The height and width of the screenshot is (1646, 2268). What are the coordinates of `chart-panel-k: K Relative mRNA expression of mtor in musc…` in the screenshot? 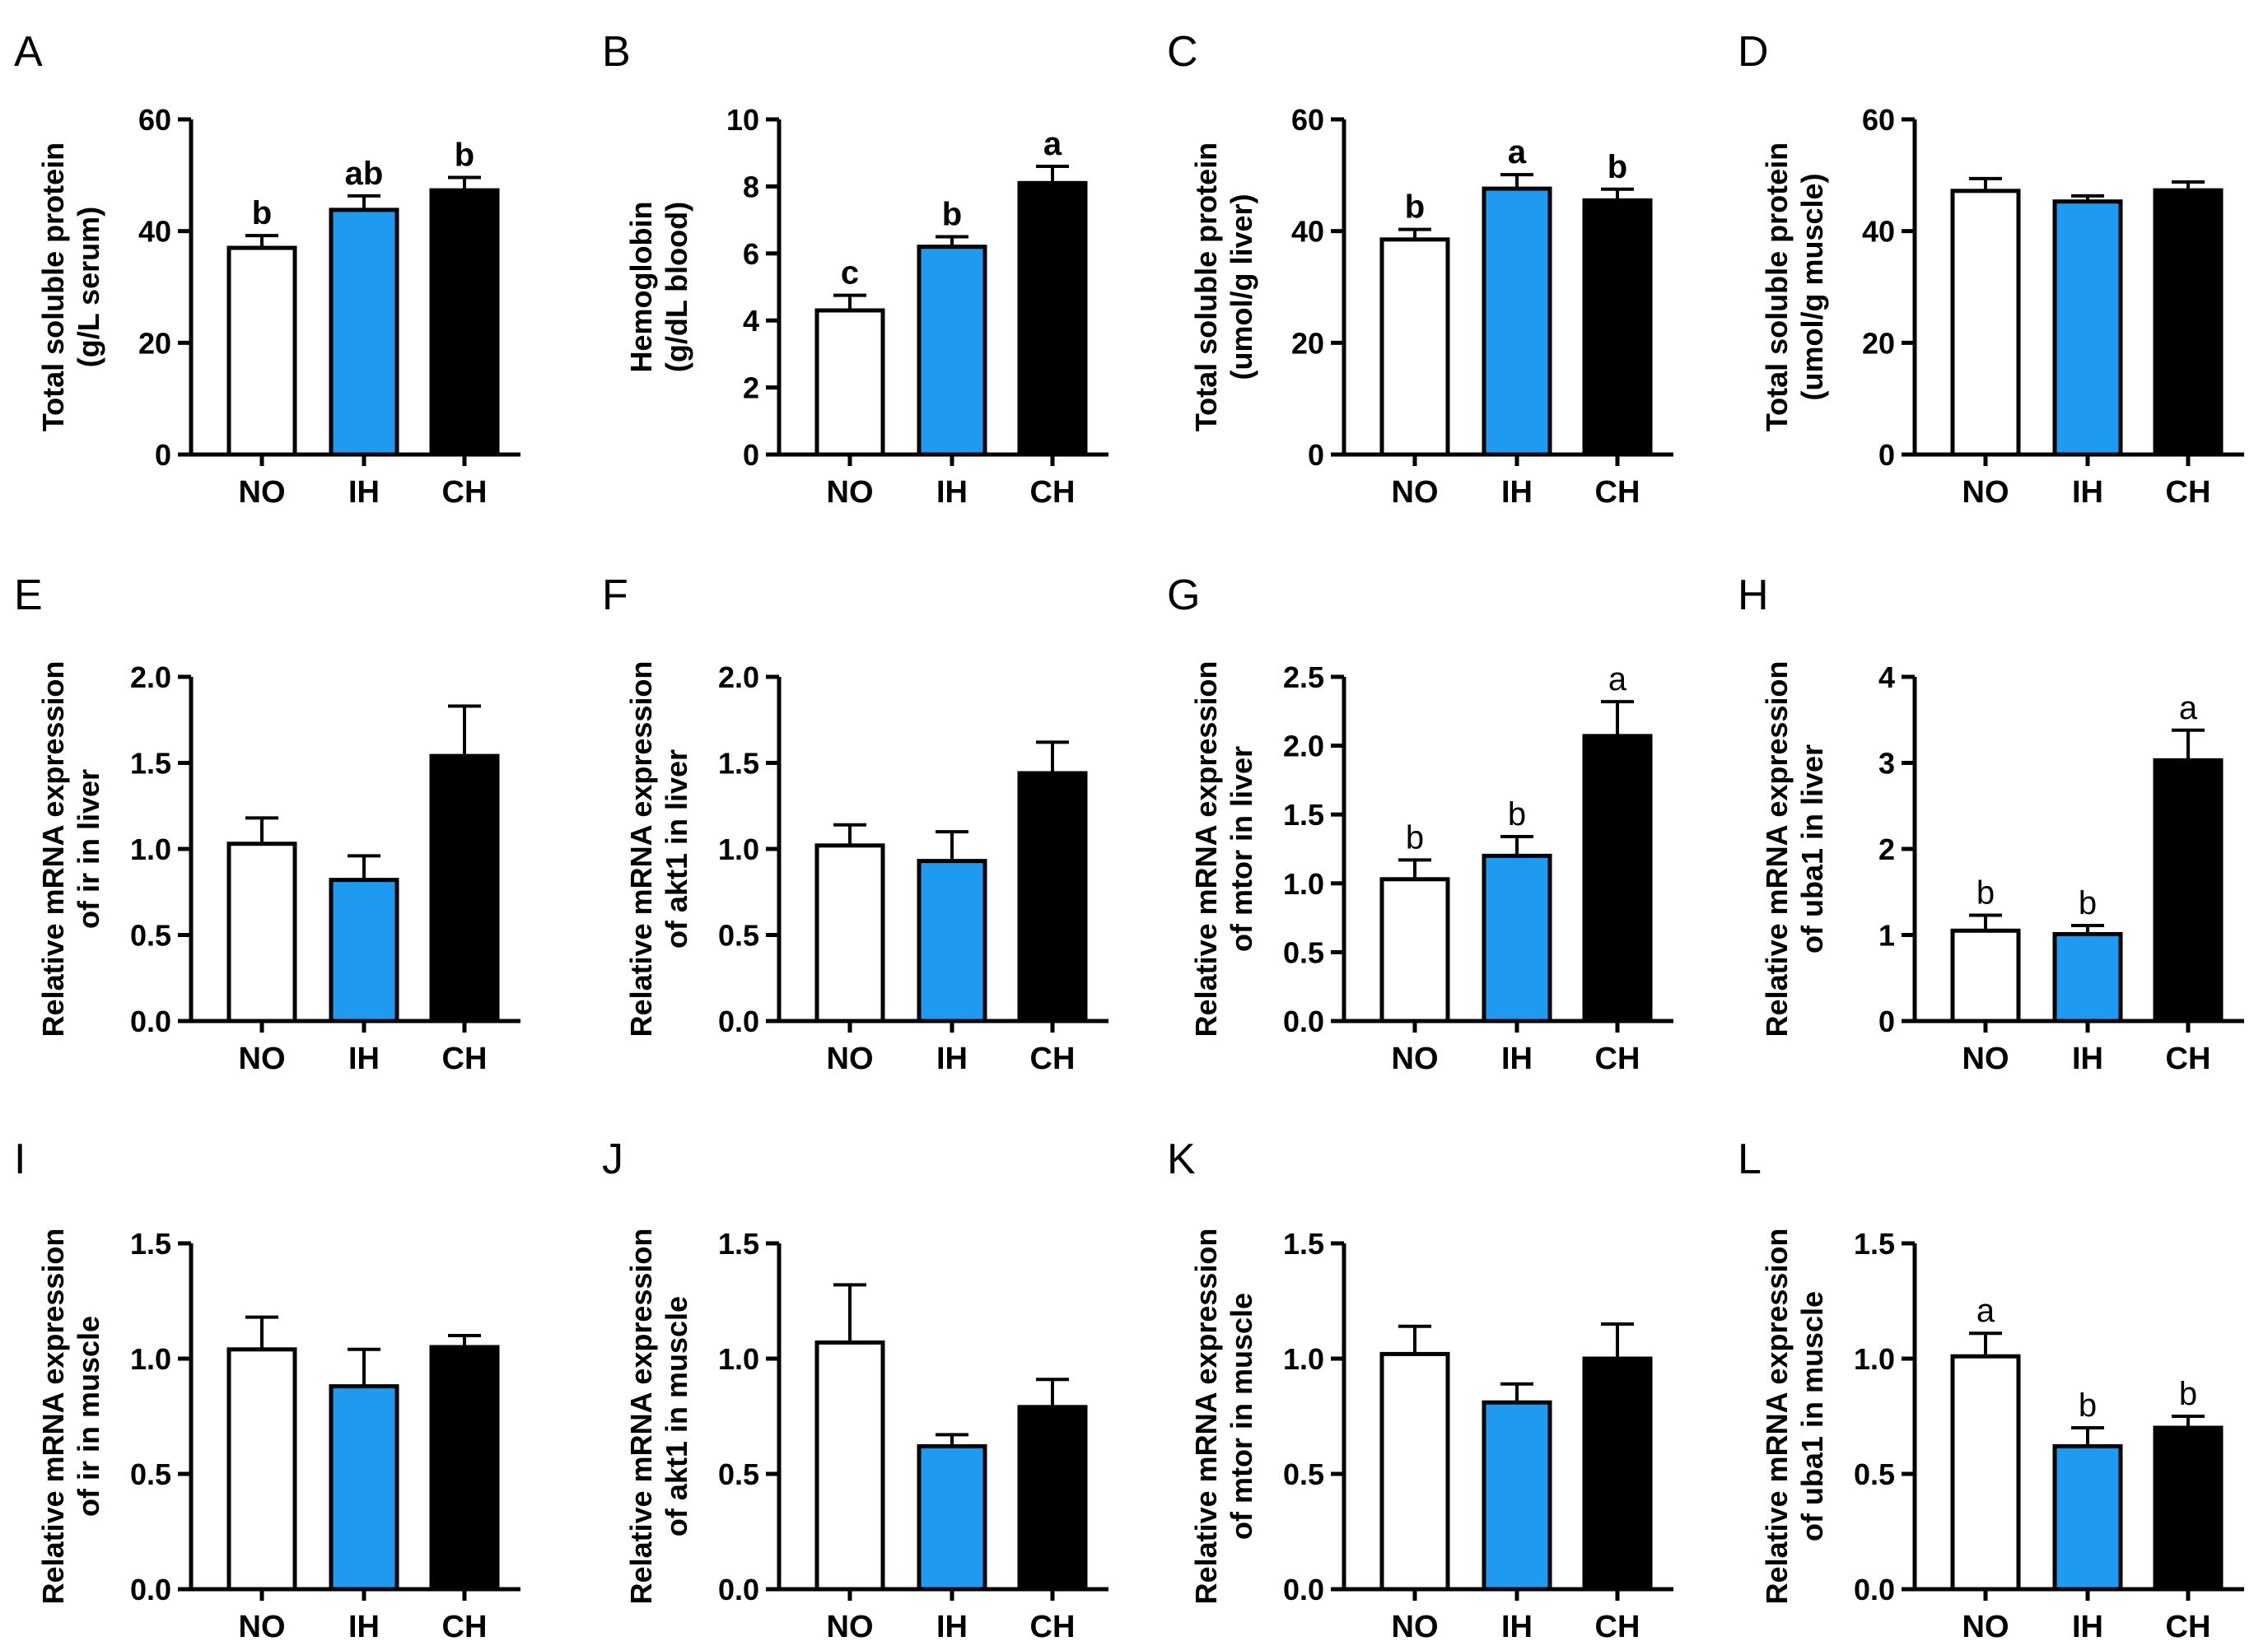 It's located at (1420, 1389).